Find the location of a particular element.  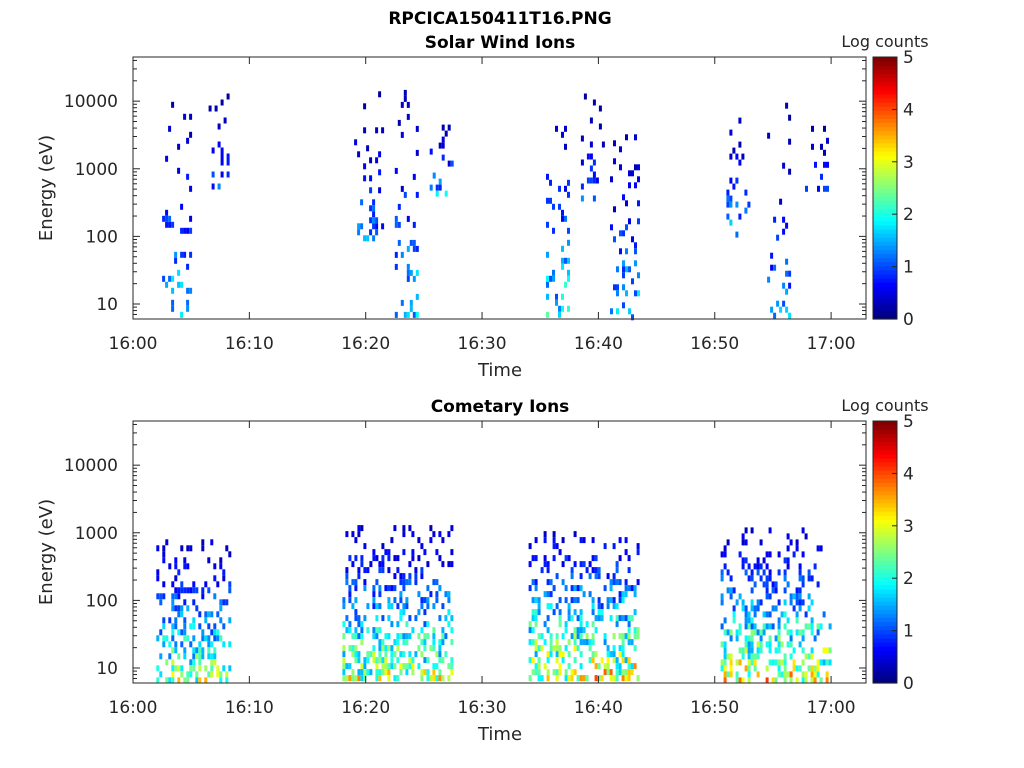

y-tick-label: 100 is located at coordinates (102, 601).